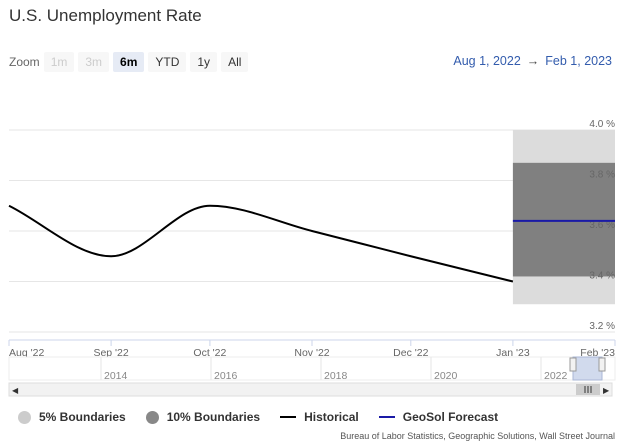  What do you see at coordinates (336, 376) in the screenshot?
I see `navigator-year-label: 2018` at bounding box center [336, 376].